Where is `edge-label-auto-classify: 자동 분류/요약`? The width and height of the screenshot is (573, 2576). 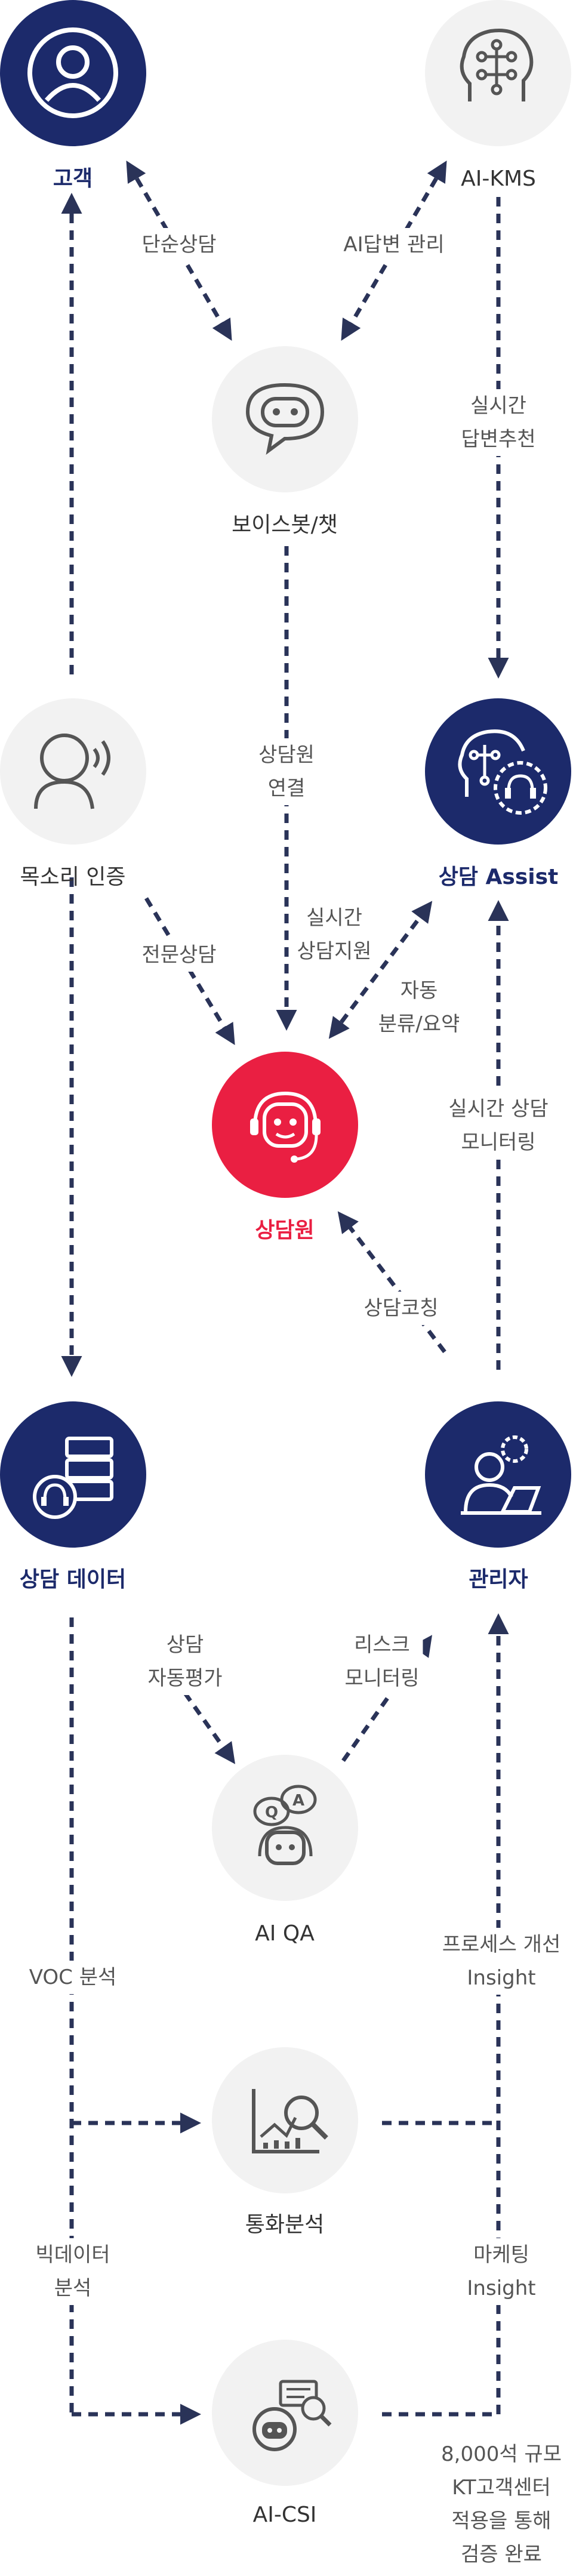
edge-label-auto-classify: 자동 분류/요약 is located at coordinates (419, 1007).